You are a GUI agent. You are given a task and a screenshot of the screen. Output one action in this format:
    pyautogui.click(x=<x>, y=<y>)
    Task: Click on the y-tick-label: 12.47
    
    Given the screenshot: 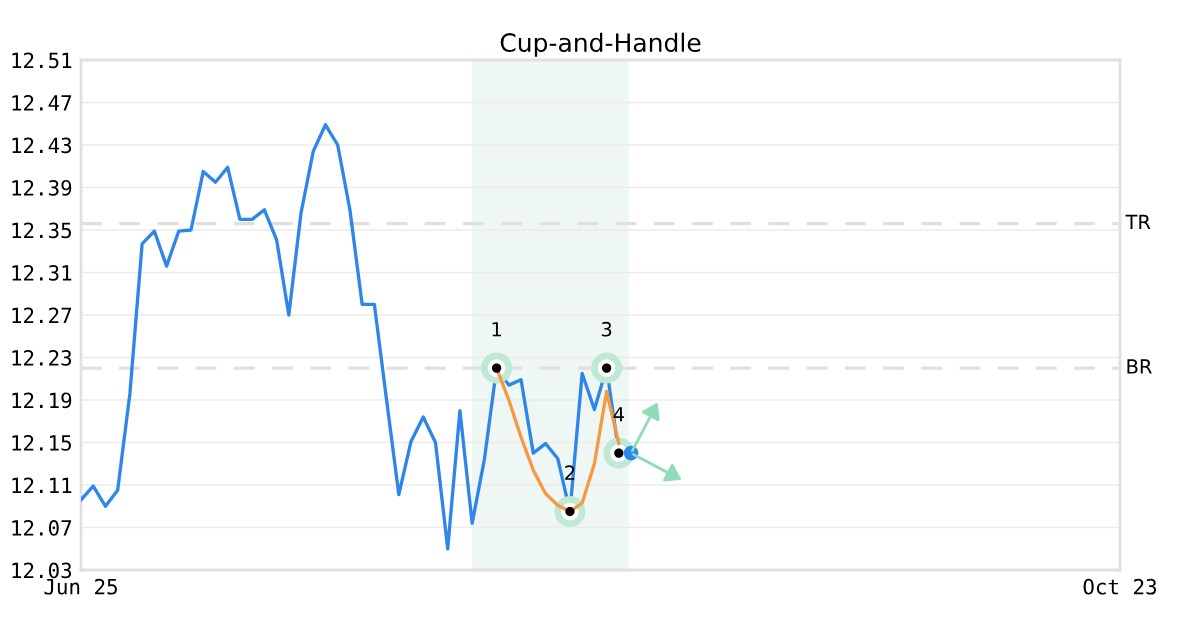 What is the action you would take?
    pyautogui.click(x=42, y=103)
    